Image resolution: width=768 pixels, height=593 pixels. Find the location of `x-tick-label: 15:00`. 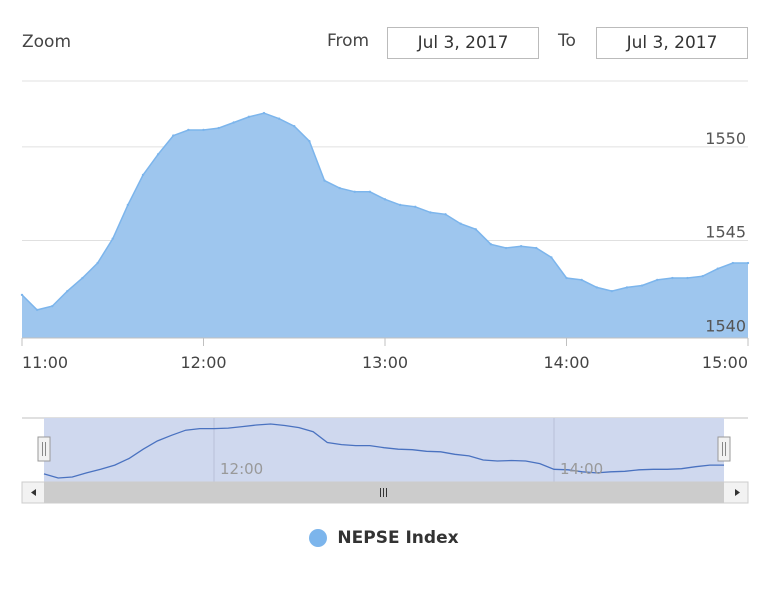

x-tick-label: 15:00 is located at coordinates (725, 362).